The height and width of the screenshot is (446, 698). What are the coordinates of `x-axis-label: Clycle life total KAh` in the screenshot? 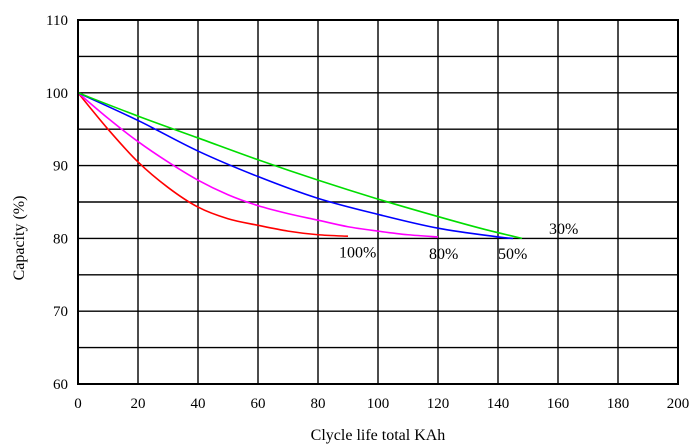 It's located at (378, 435).